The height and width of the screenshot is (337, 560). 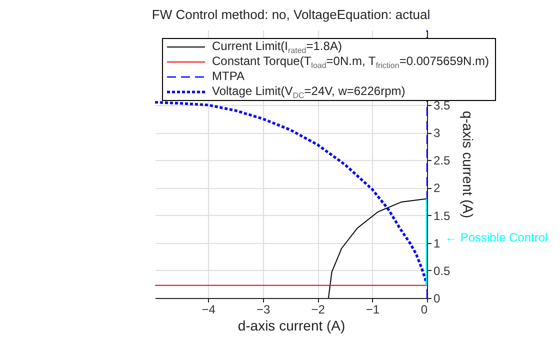 What do you see at coordinates (292, 326) in the screenshot?
I see `x-axis-title: d-axis current (A)` at bounding box center [292, 326].